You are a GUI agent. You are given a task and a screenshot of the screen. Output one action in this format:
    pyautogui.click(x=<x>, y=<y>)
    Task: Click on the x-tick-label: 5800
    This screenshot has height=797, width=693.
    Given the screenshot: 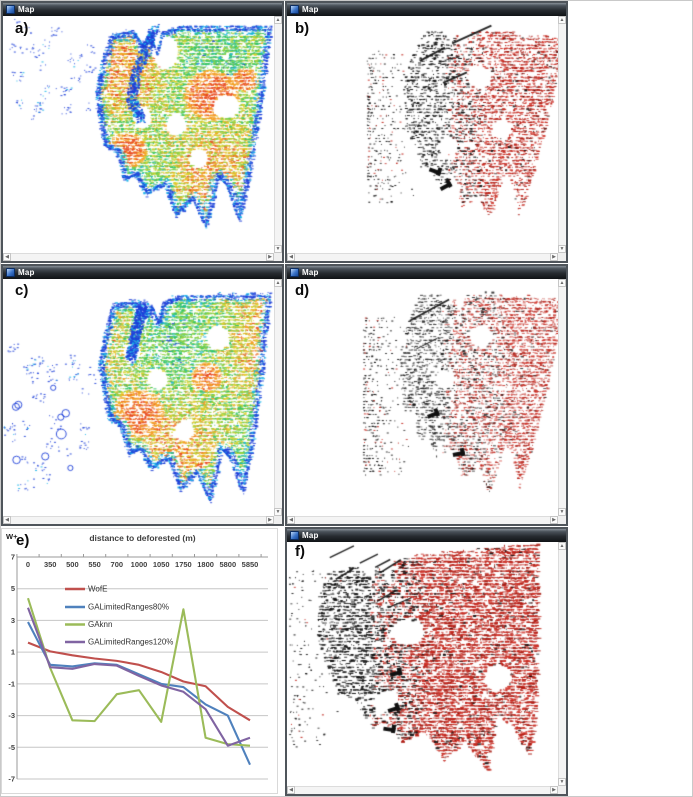 What is the action you would take?
    pyautogui.click(x=227, y=564)
    